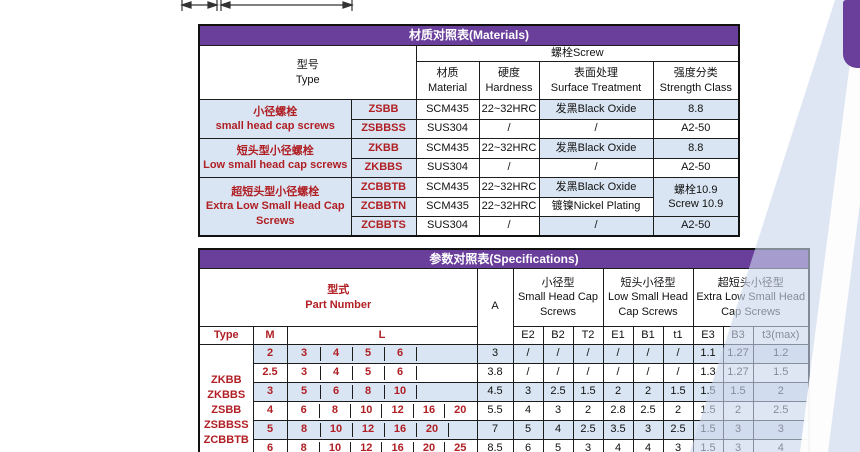 The width and height of the screenshot is (860, 452). I want to click on material-column-header: 材质 Material, so click(447, 80).